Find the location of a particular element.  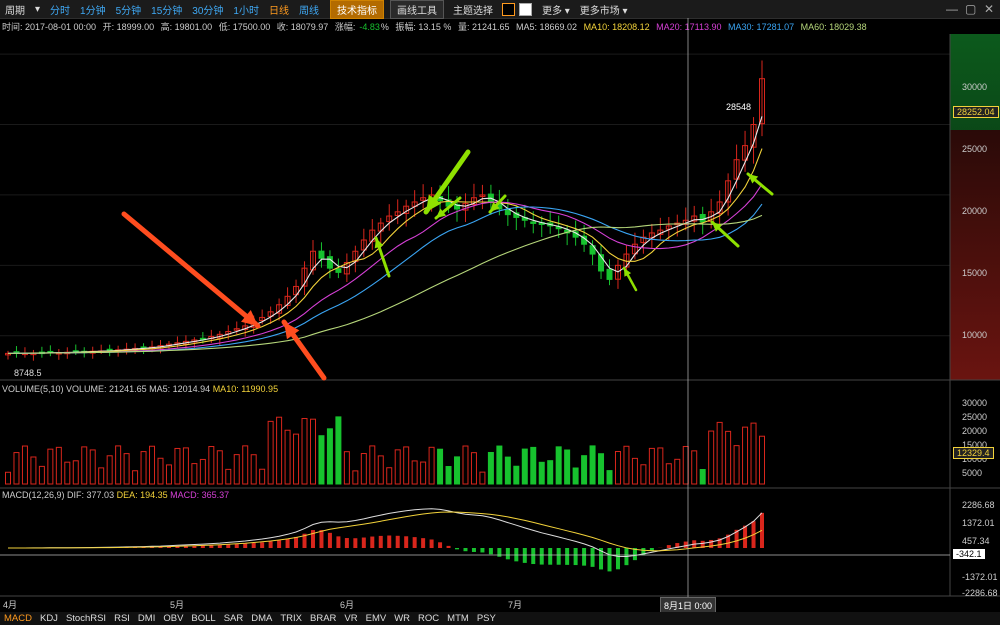

theme-light-swatch is located at coordinates (525, 9).